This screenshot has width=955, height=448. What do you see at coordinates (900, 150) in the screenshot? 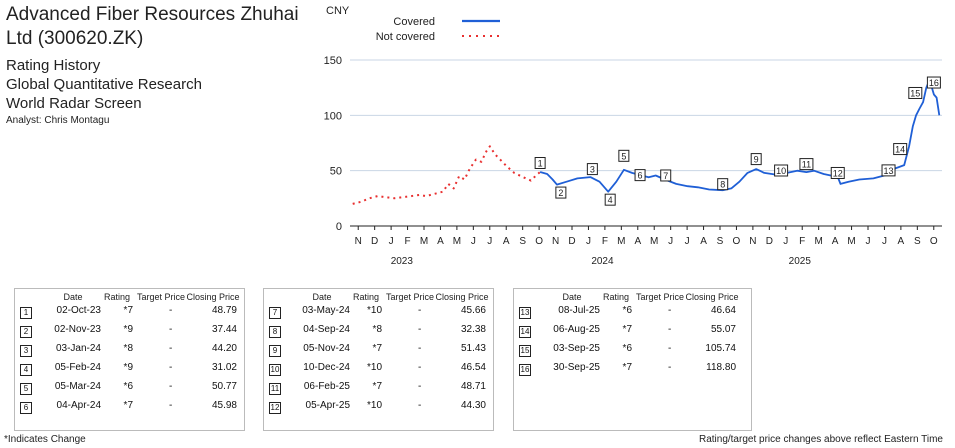
I see `rating-marker-label: 14` at bounding box center [900, 150].